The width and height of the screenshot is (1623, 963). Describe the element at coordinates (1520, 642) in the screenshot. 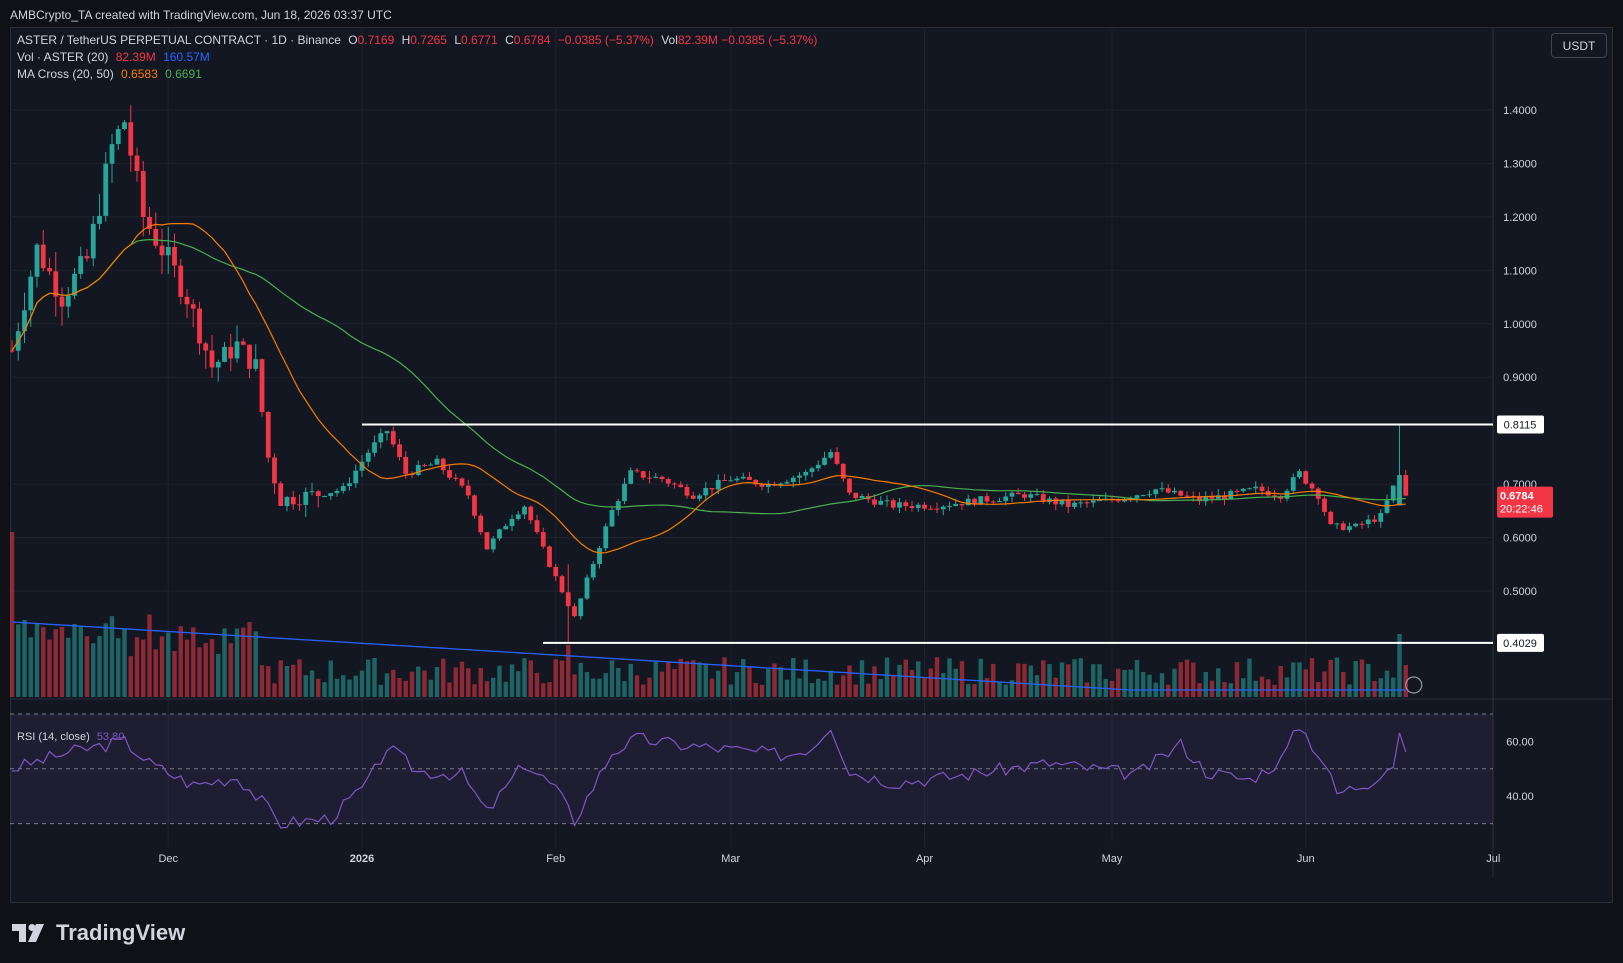

I see `level-label: 0.4029` at that location.